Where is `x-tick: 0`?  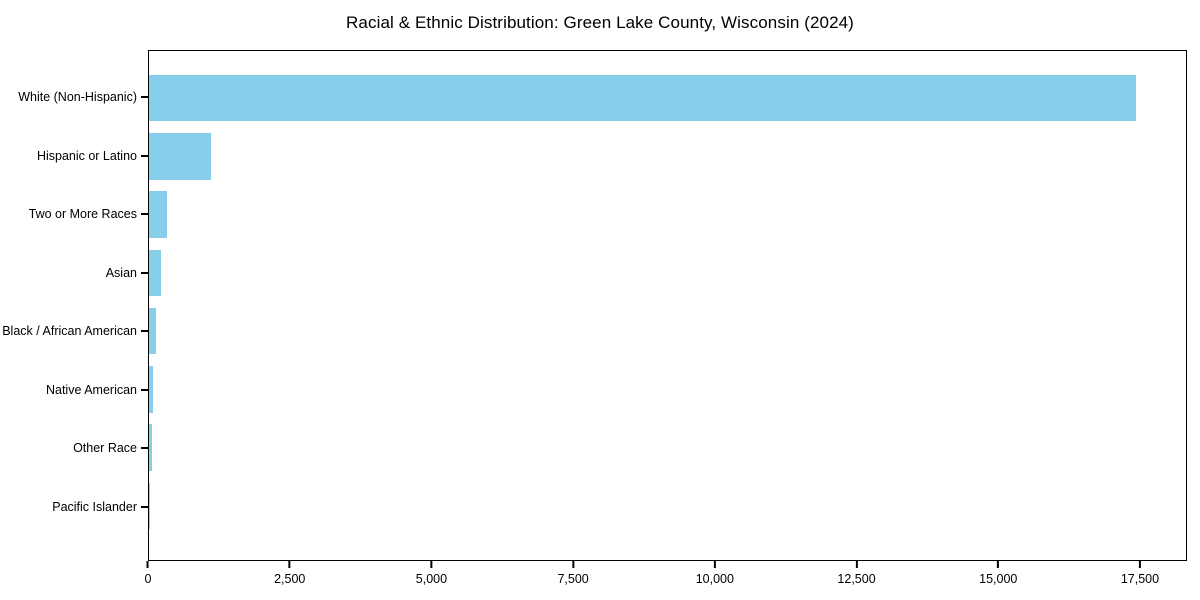
x-tick: 0 is located at coordinates (148, 573).